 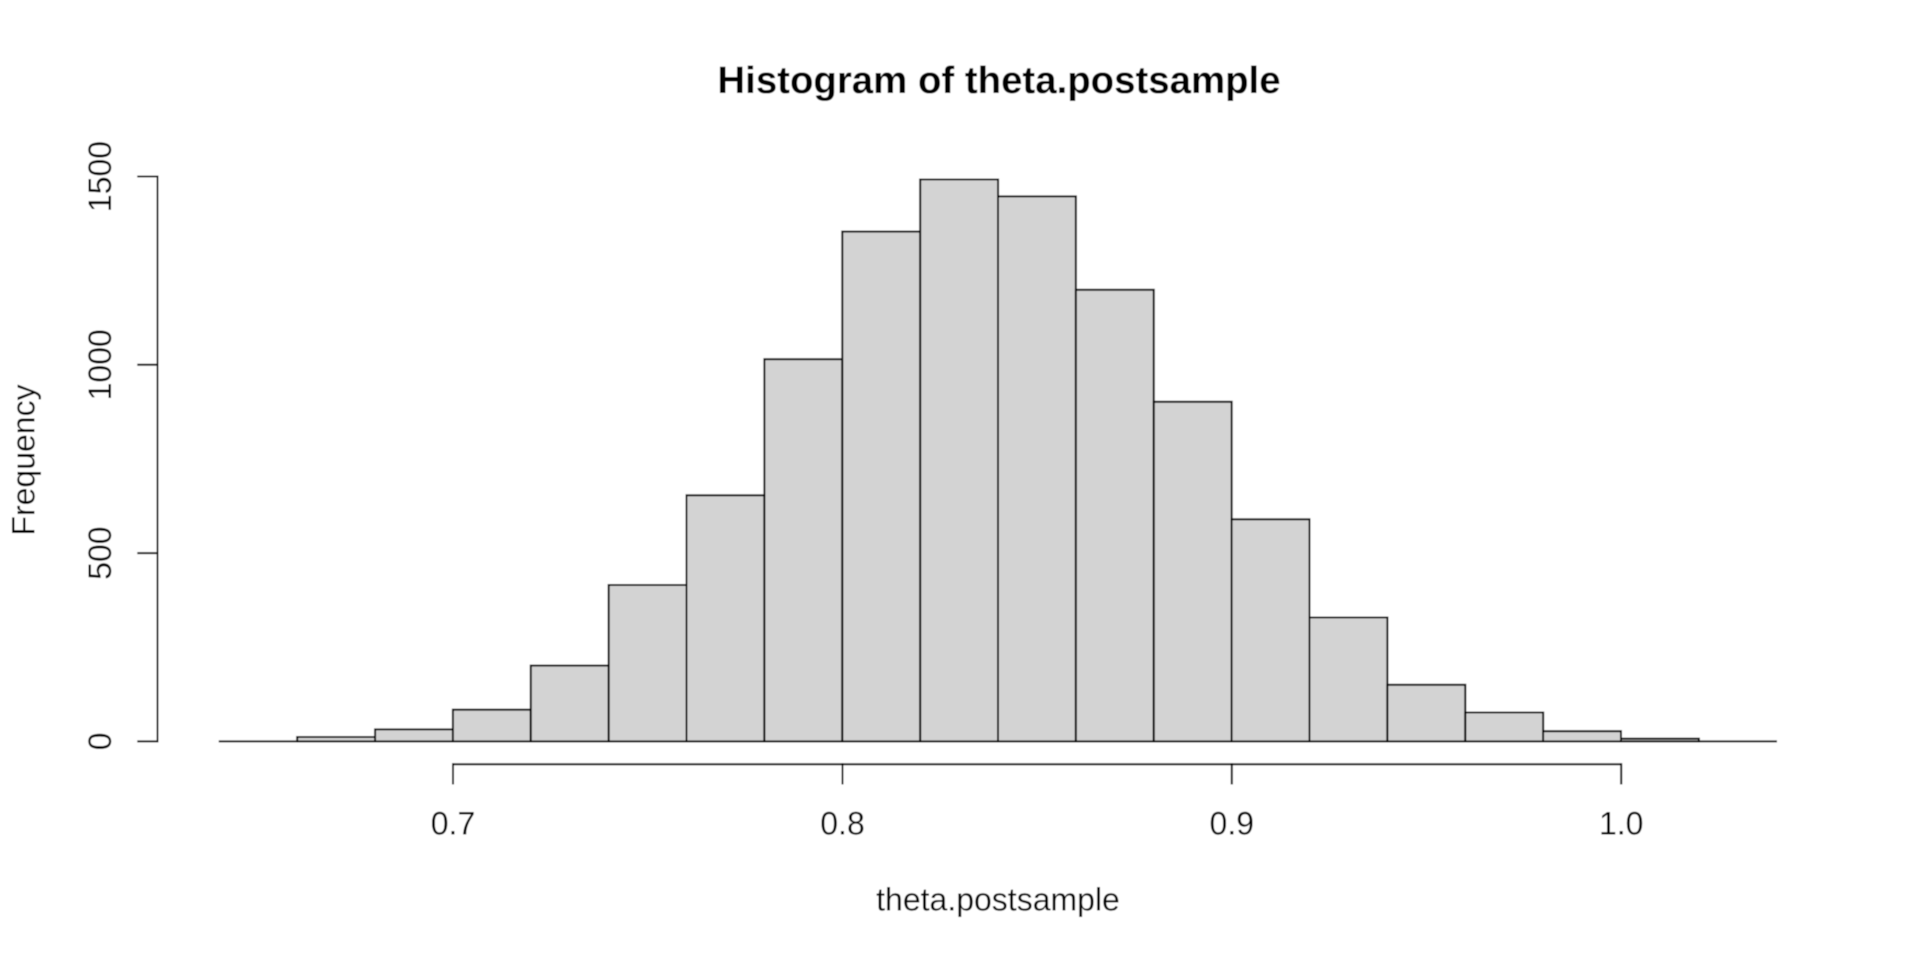 I want to click on svg-text: Histogram of theta.postsample, so click(x=998, y=80).